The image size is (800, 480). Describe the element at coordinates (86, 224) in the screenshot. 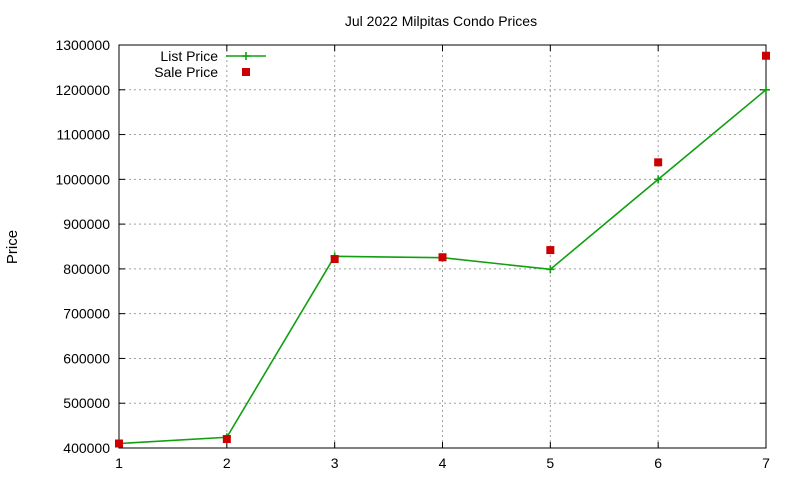

I see `y-tick-label: 900000` at that location.